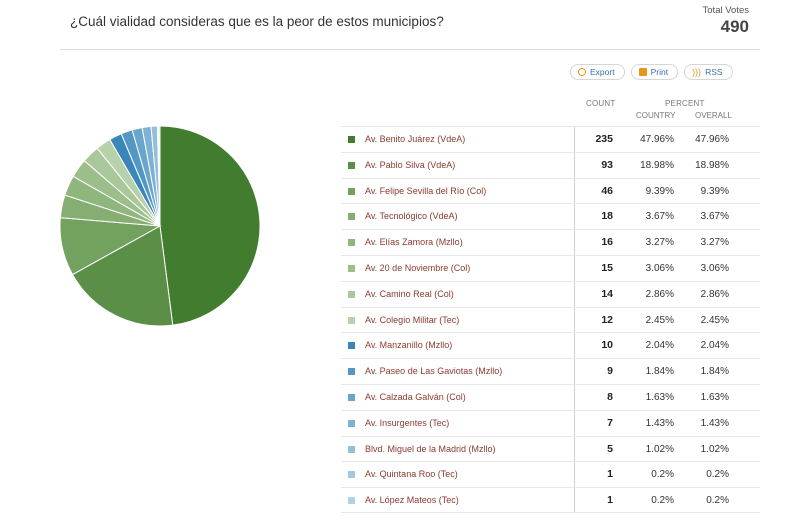 This screenshot has height=522, width=800. I want to click on vote-count: 15, so click(607, 267).